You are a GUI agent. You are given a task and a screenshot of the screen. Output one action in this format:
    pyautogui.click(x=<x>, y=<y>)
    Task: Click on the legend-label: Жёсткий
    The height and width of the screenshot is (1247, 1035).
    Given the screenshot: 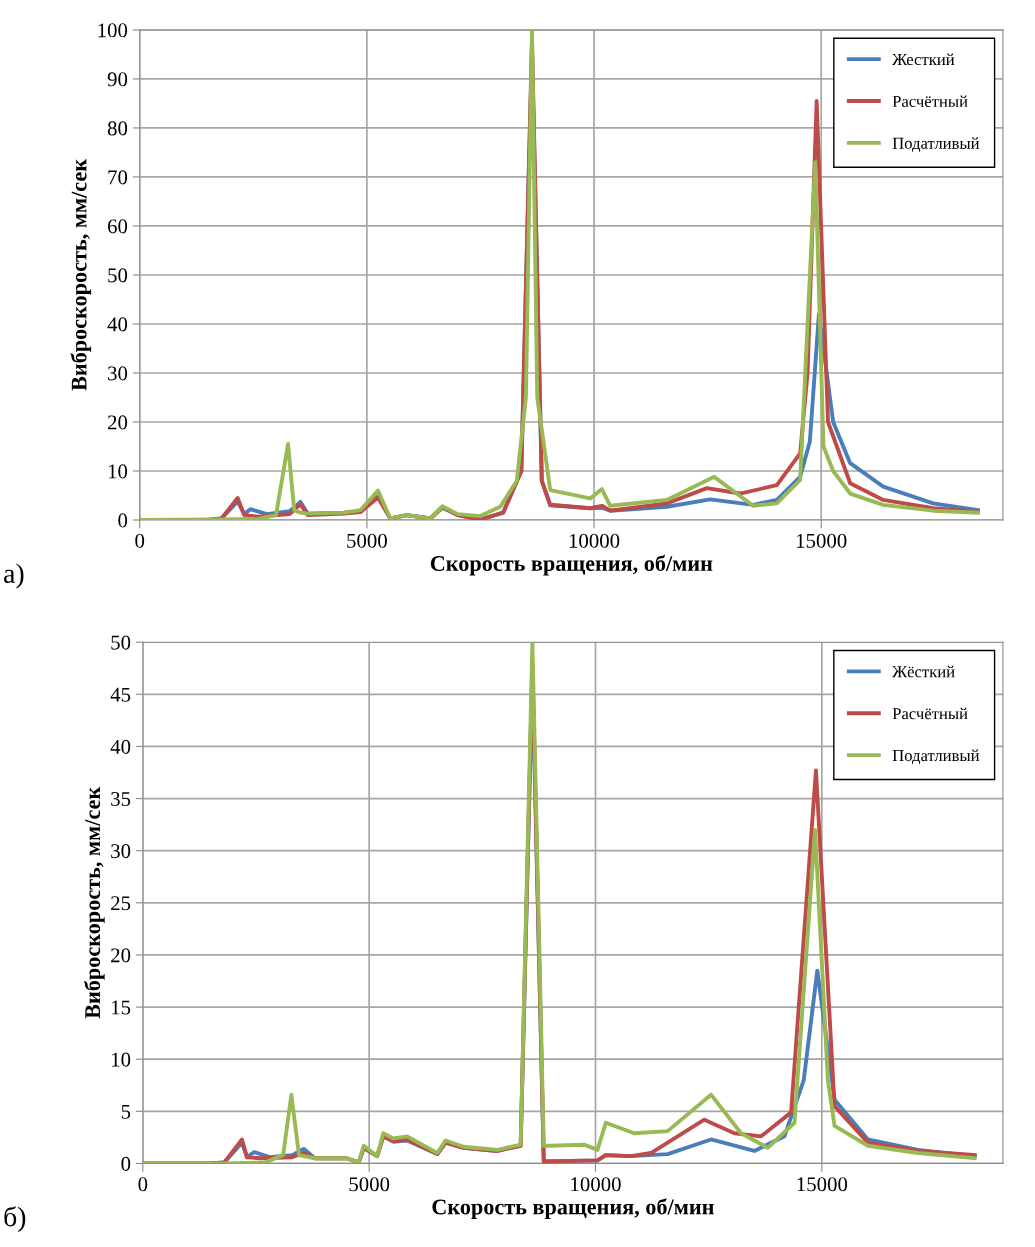 What is the action you would take?
    pyautogui.click(x=923, y=671)
    